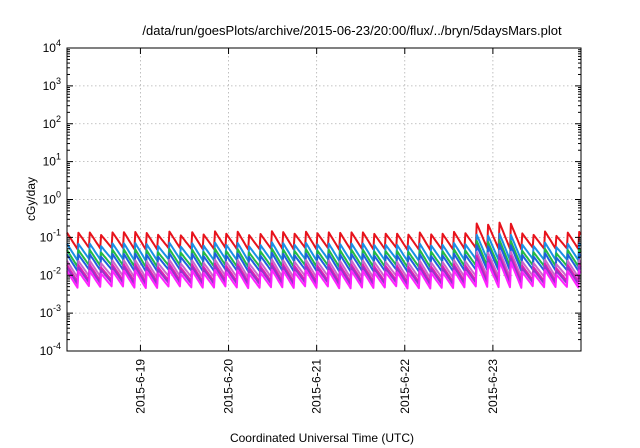 The height and width of the screenshot is (448, 640). Describe the element at coordinates (31, 199) in the screenshot. I see `y-axis-label: cGy/day` at that location.